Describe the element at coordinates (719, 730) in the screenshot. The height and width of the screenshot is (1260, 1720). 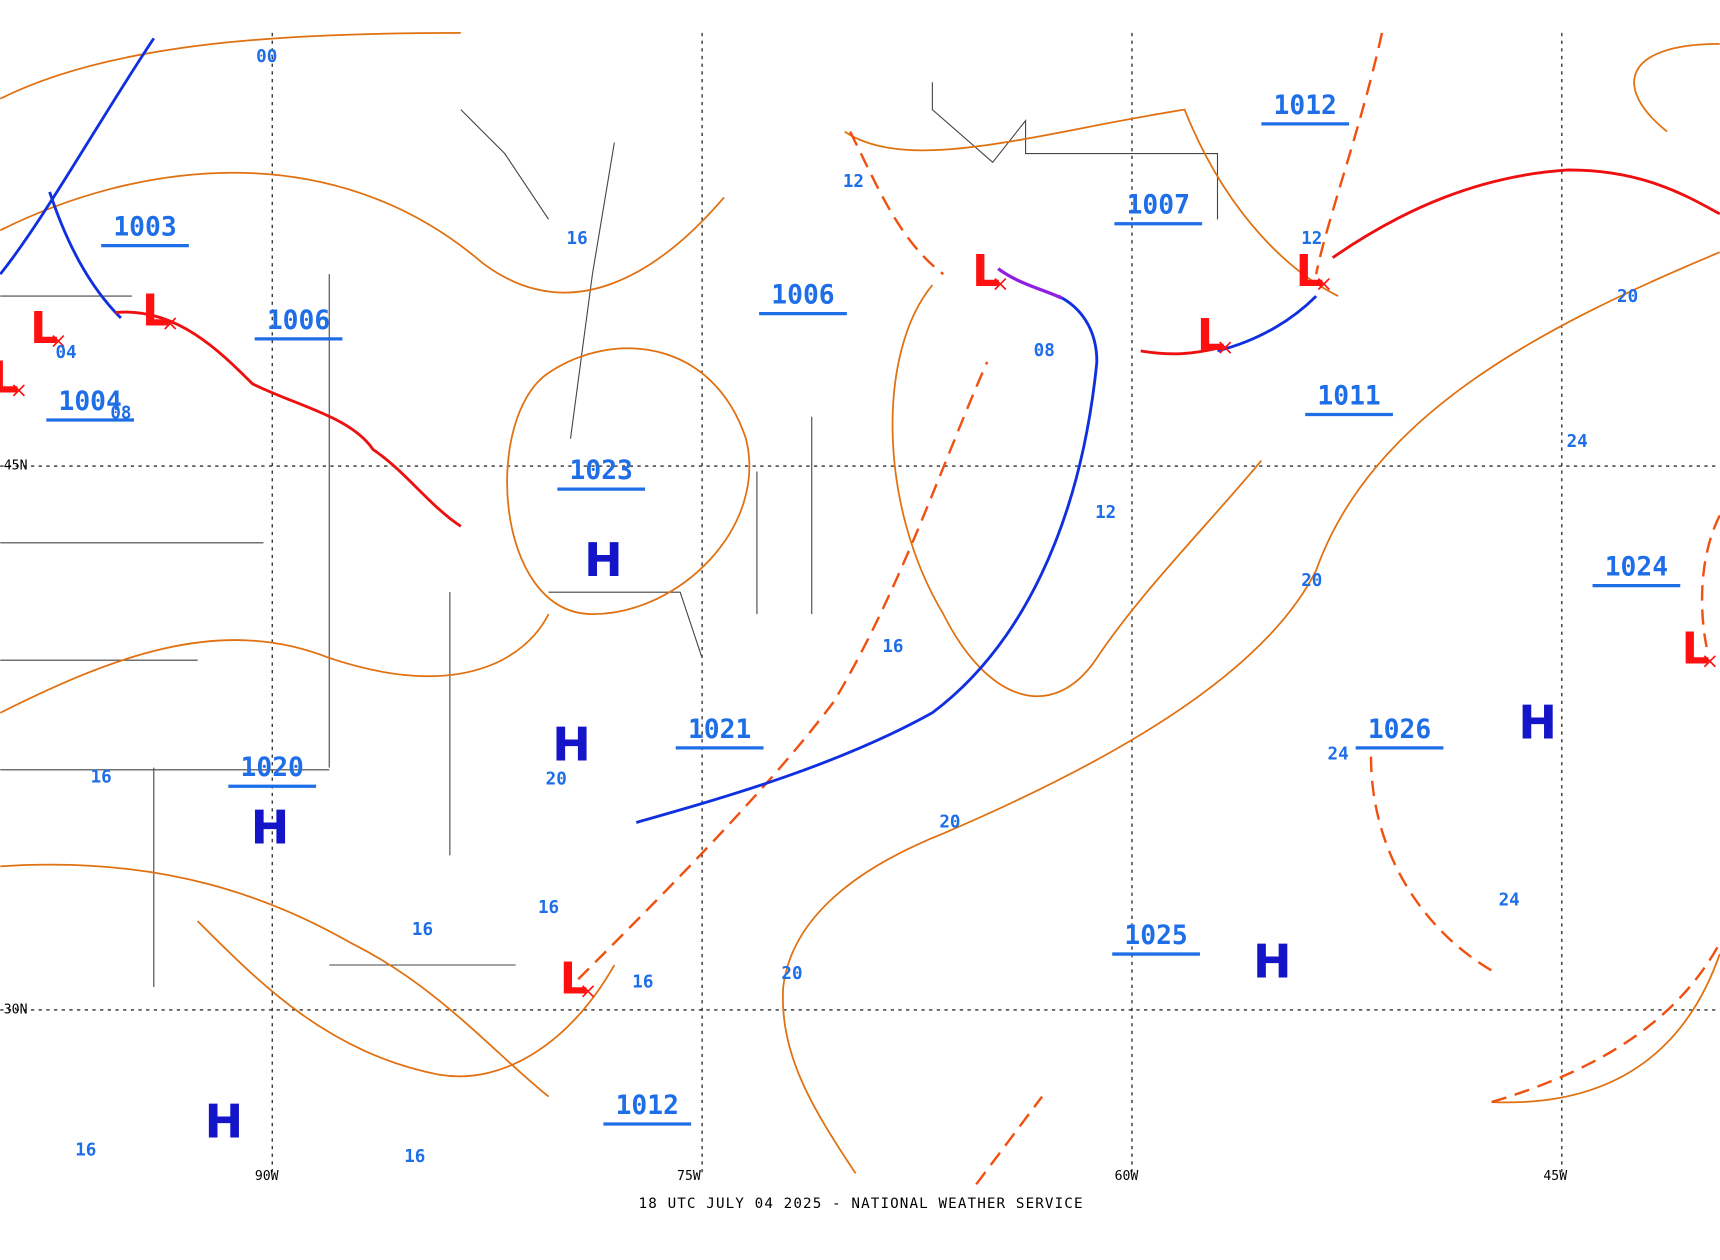
I see `pressure-label: 1021` at that location.